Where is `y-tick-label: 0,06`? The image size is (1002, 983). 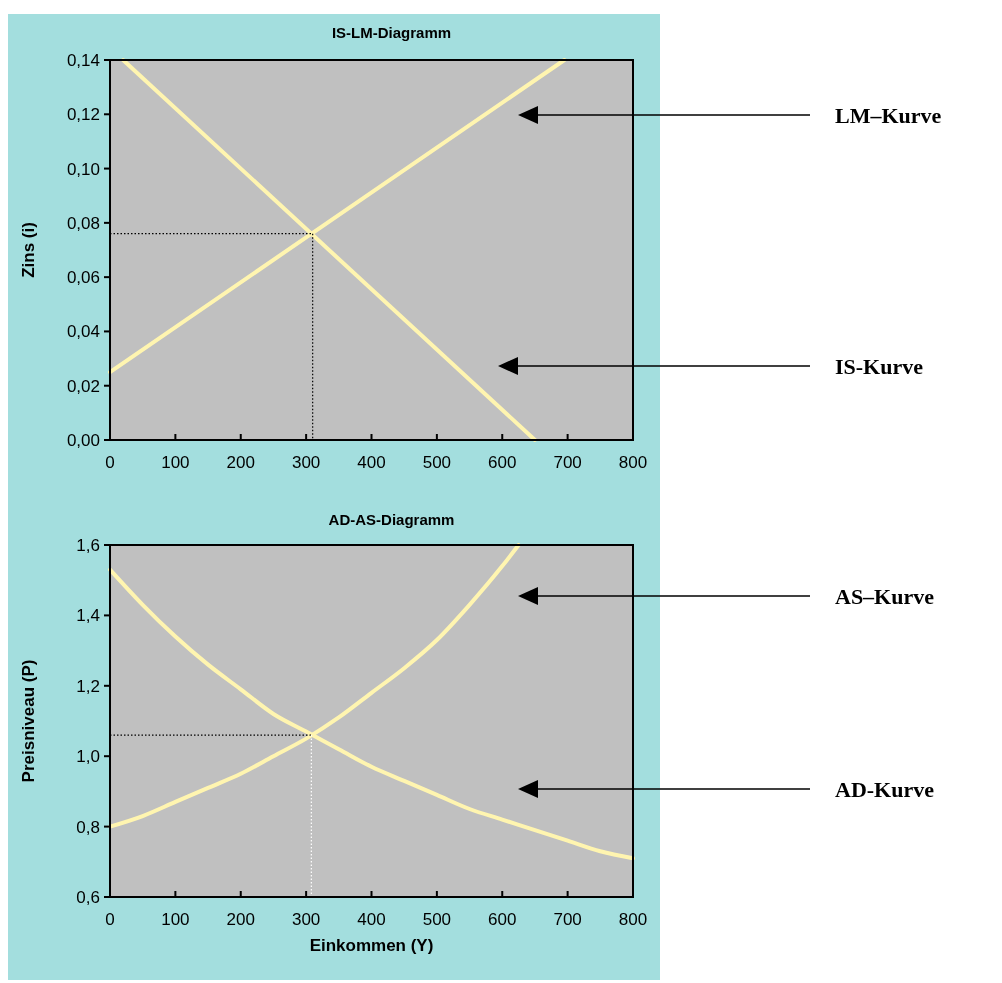 y-tick-label: 0,06 is located at coordinates (83, 278).